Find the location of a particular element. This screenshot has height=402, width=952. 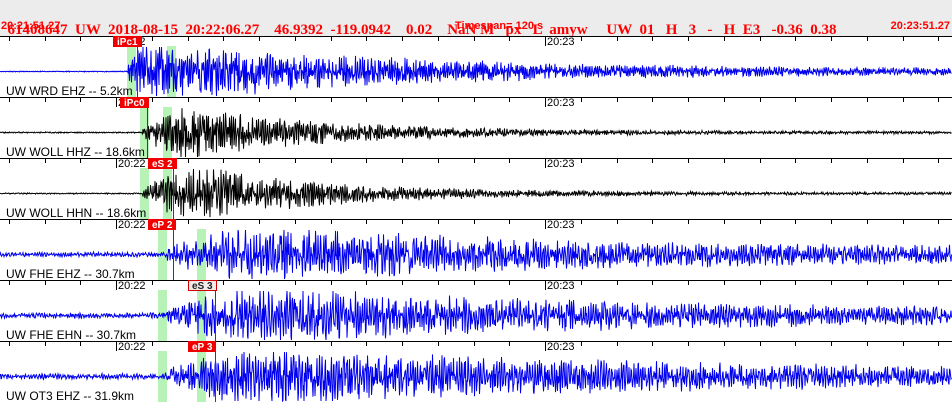

station-label: UW FHE EHN -- 30.7km is located at coordinates (71, 335).